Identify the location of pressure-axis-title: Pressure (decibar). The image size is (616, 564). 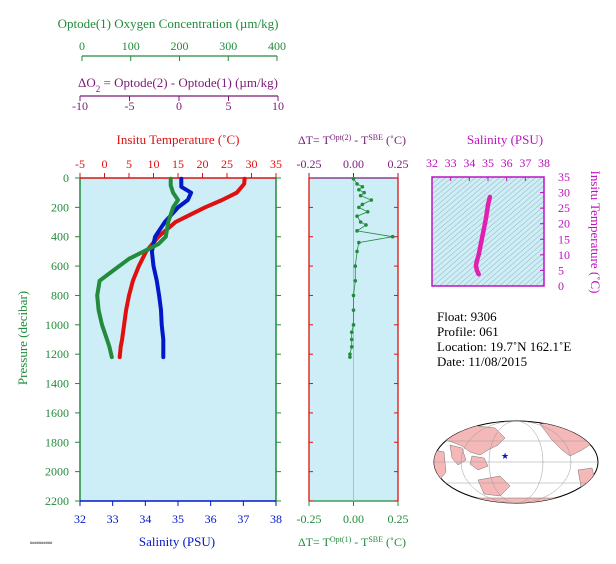
(22, 338).